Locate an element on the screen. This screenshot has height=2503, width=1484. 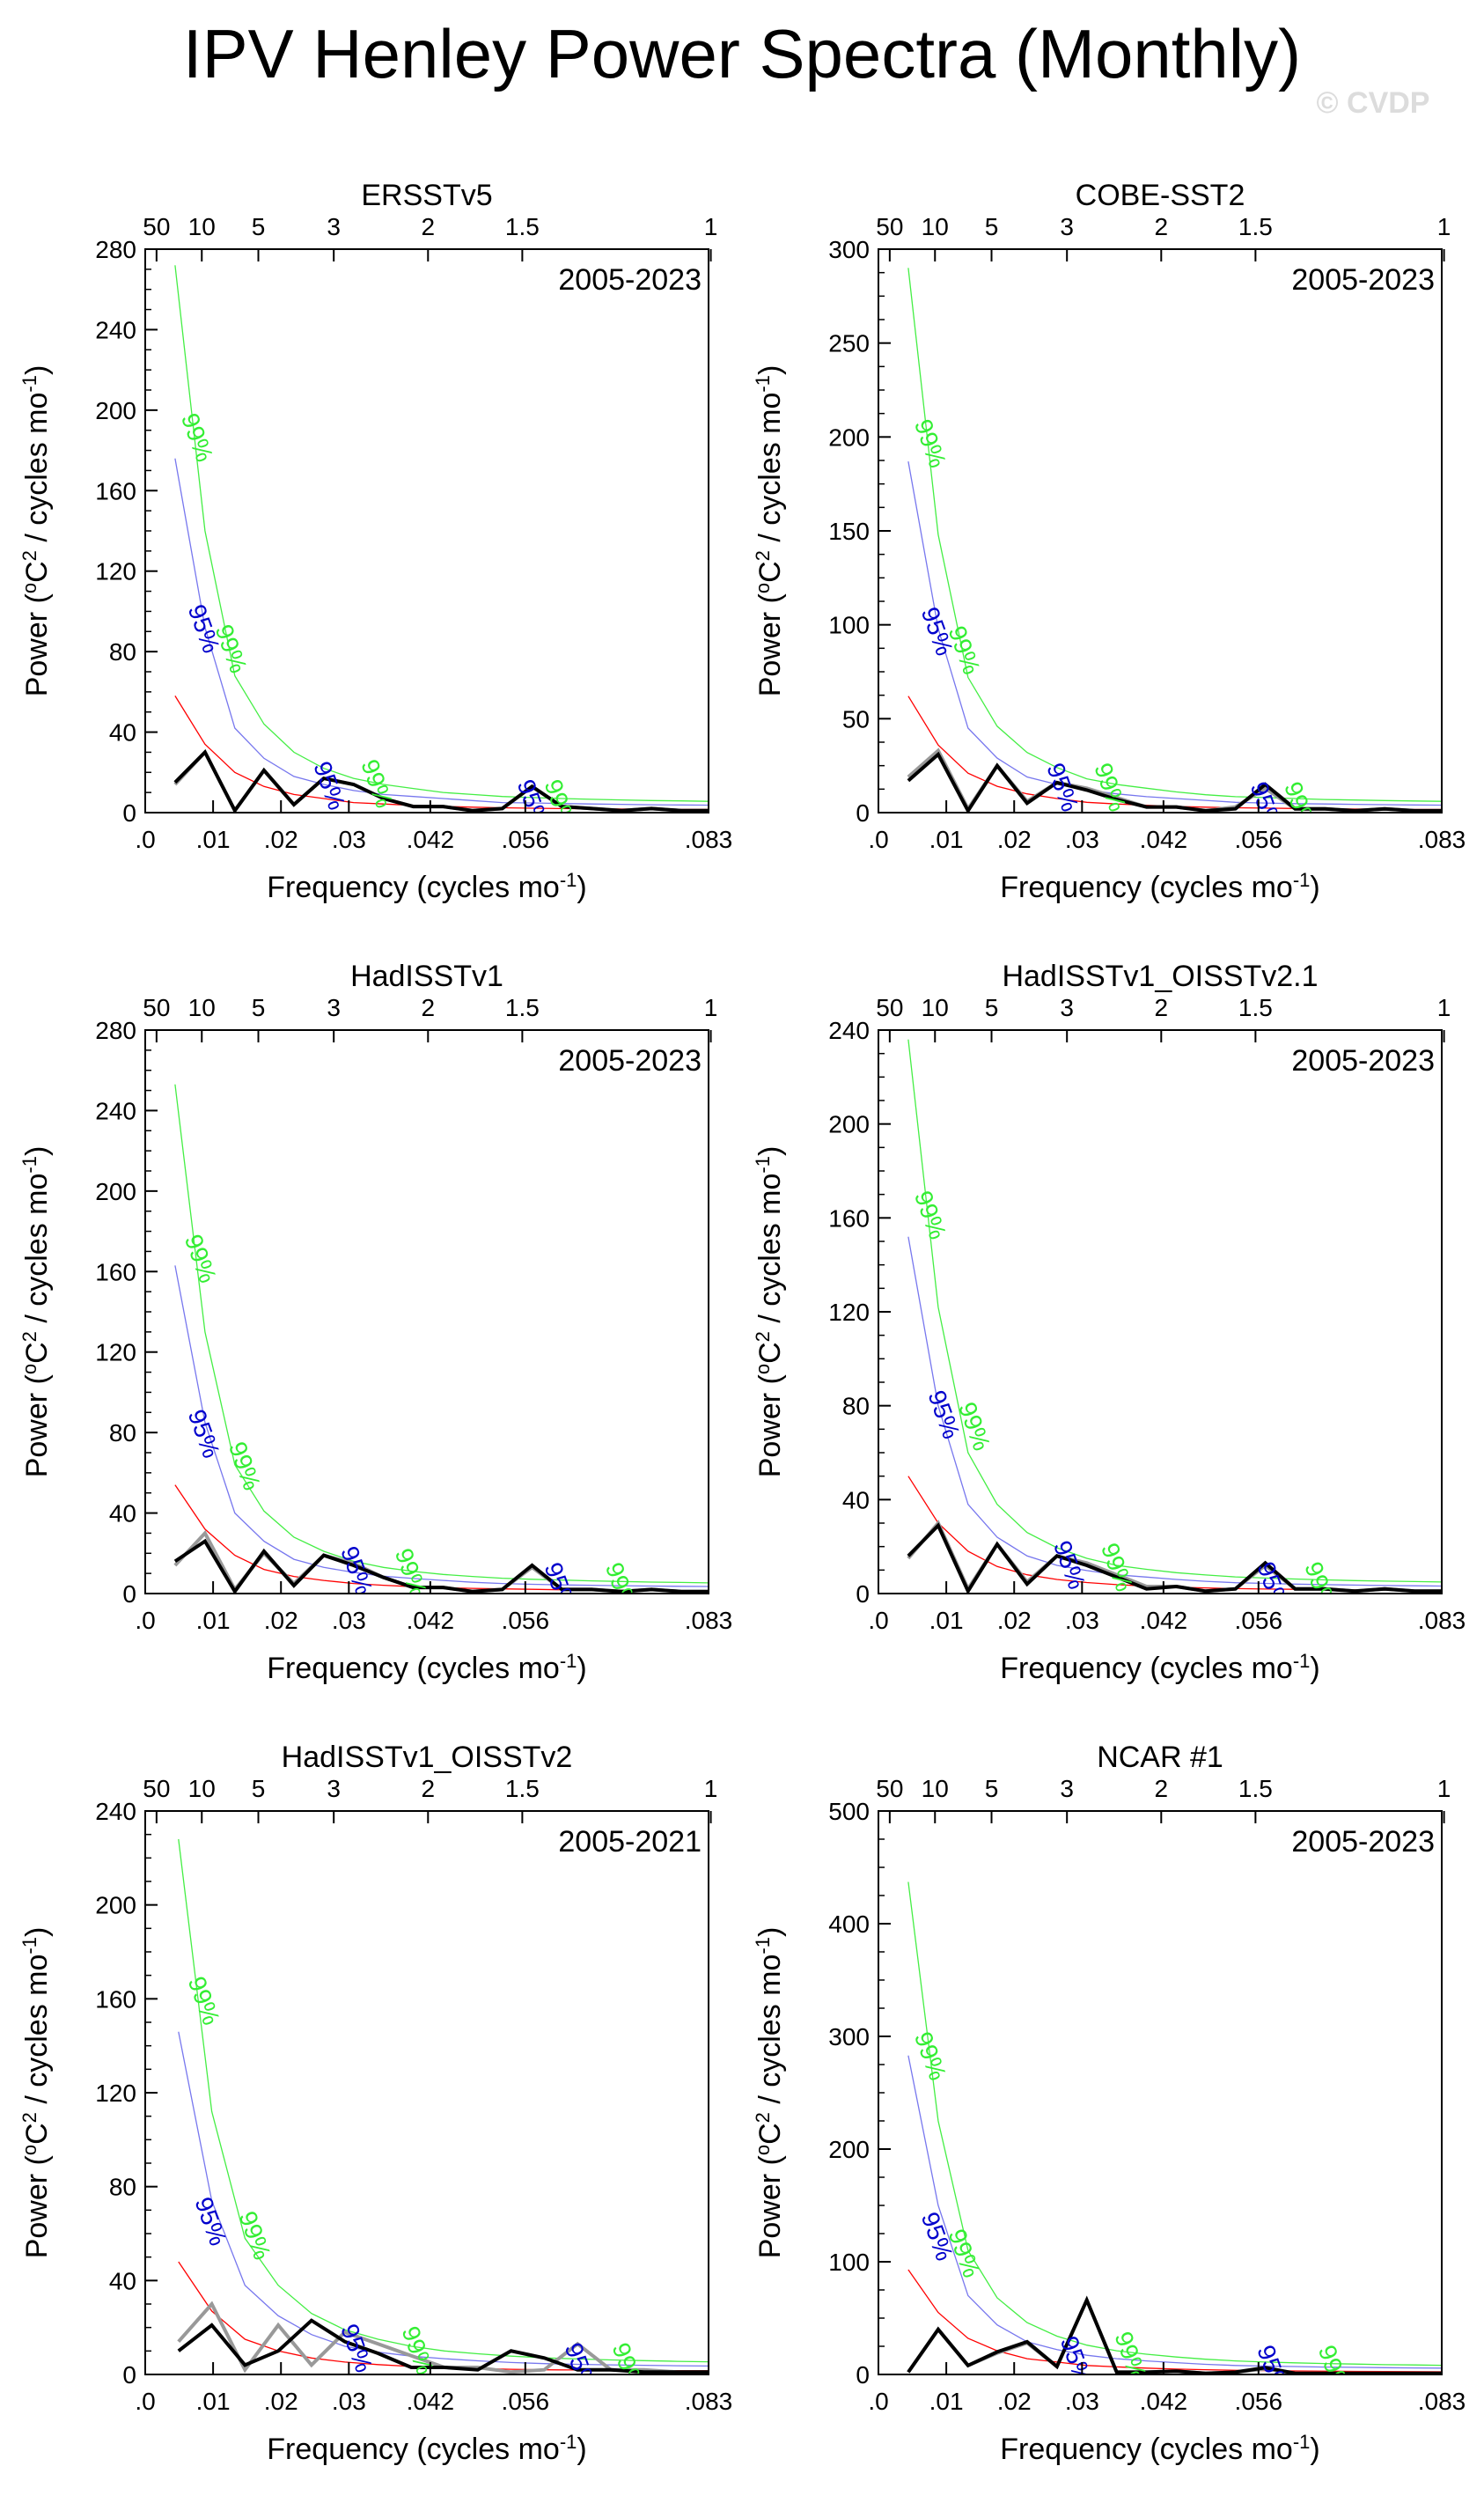
top-tick-label: 5 is located at coordinates (259, 1007).